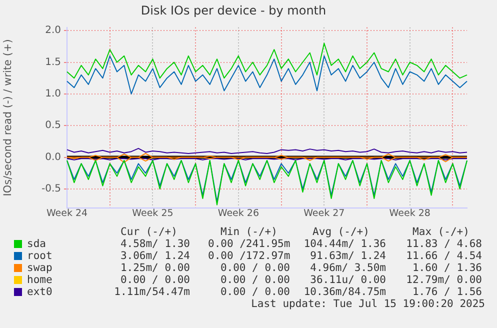 This screenshot has width=497, height=328. What do you see at coordinates (441, 232) in the screenshot?
I see `text: Max (-/+)` at bounding box center [441, 232].